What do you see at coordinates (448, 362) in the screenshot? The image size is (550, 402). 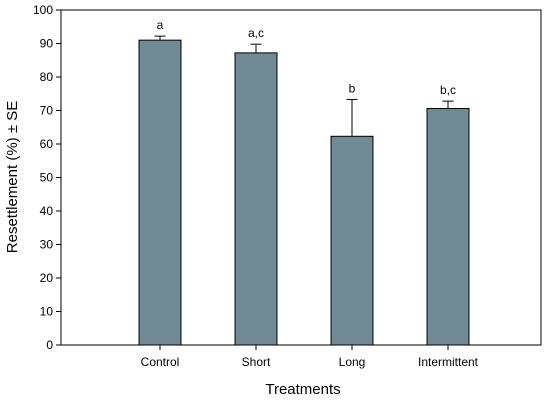 I see `x-tick-label: Intermittent` at bounding box center [448, 362].